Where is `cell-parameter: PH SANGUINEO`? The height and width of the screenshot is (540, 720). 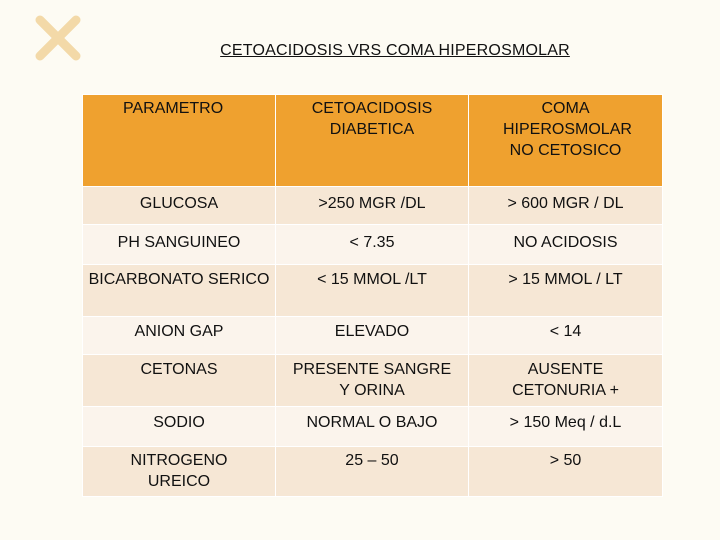 cell-parameter: PH SANGUINEO is located at coordinates (179, 244).